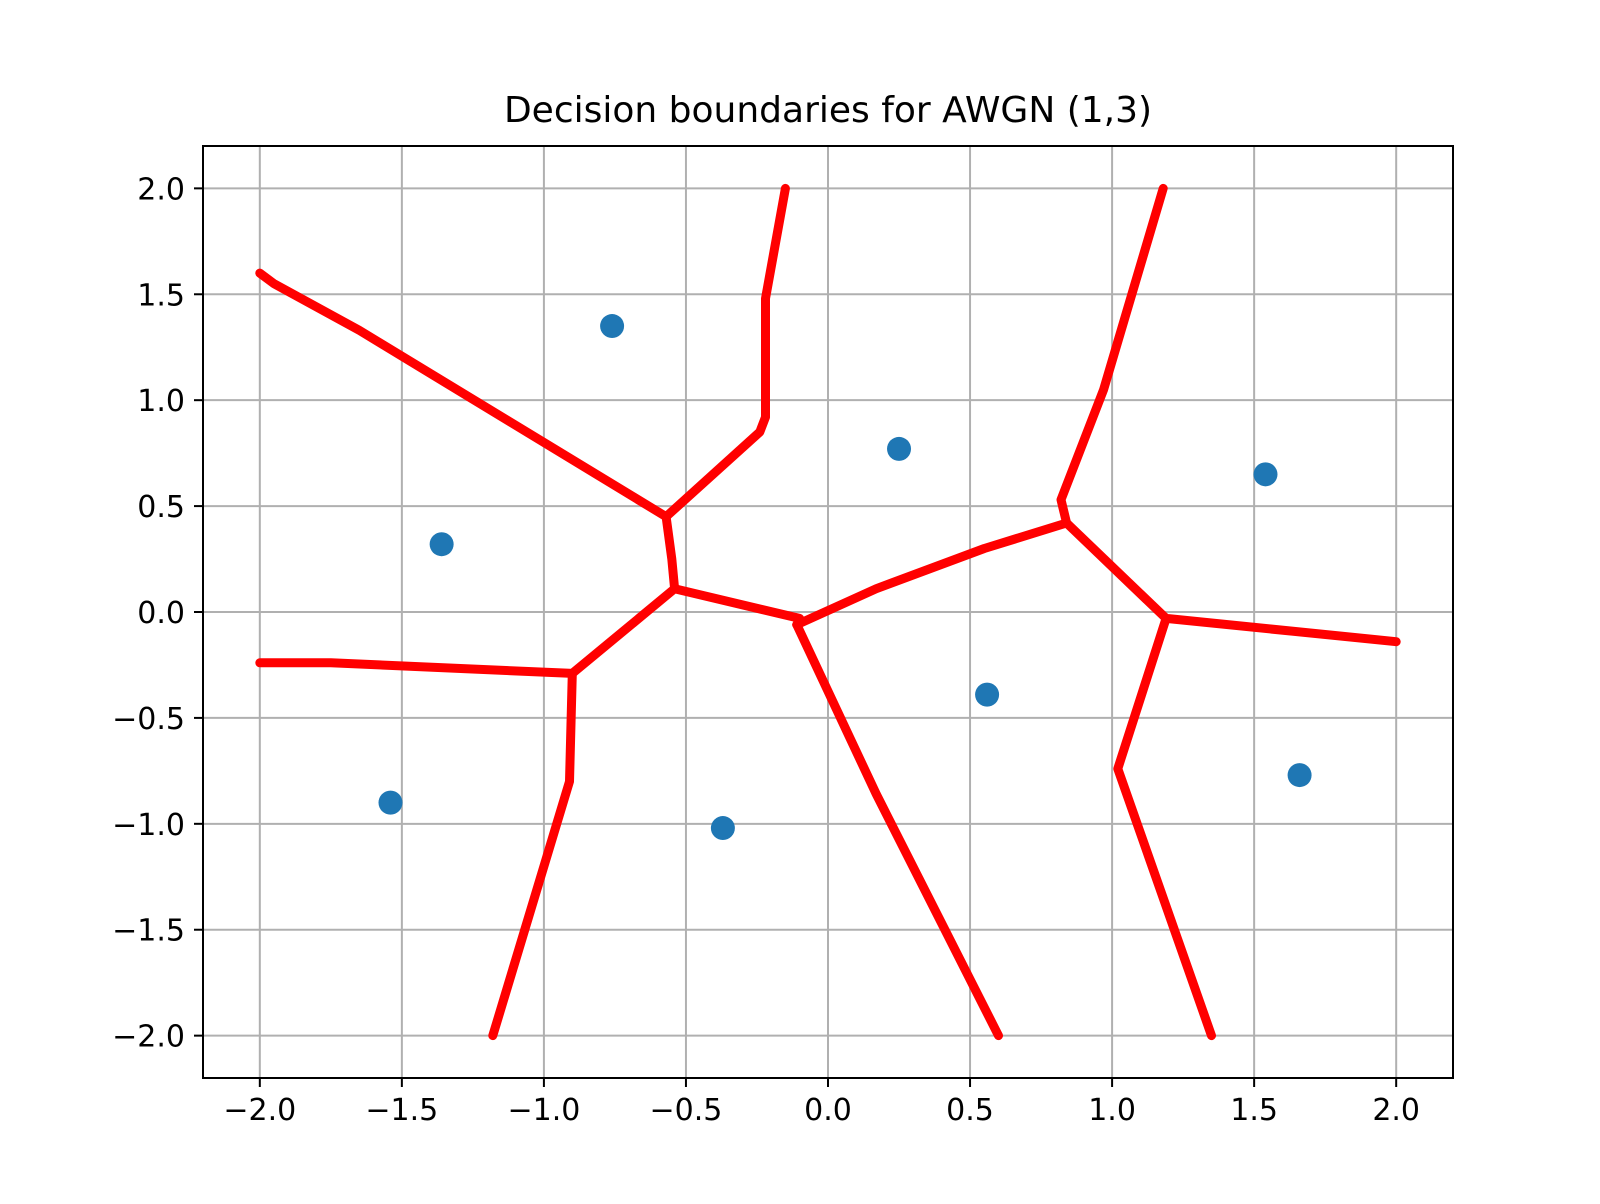  Describe the element at coordinates (161, 401) in the screenshot. I see `y-tick-label: 1.0` at that location.